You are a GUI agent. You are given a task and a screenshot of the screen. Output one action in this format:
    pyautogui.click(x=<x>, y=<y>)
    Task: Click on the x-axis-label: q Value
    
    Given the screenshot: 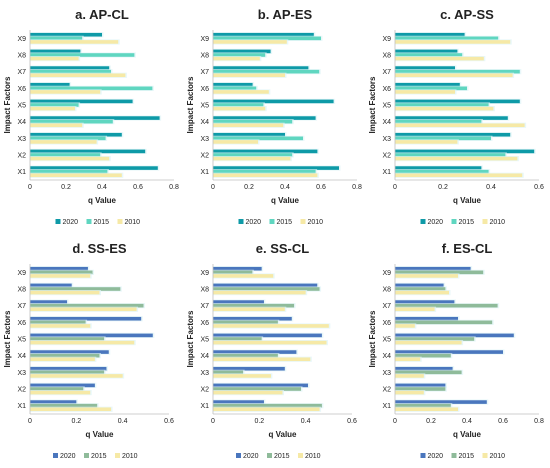 What is the action you would take?
    pyautogui.click(x=467, y=434)
    